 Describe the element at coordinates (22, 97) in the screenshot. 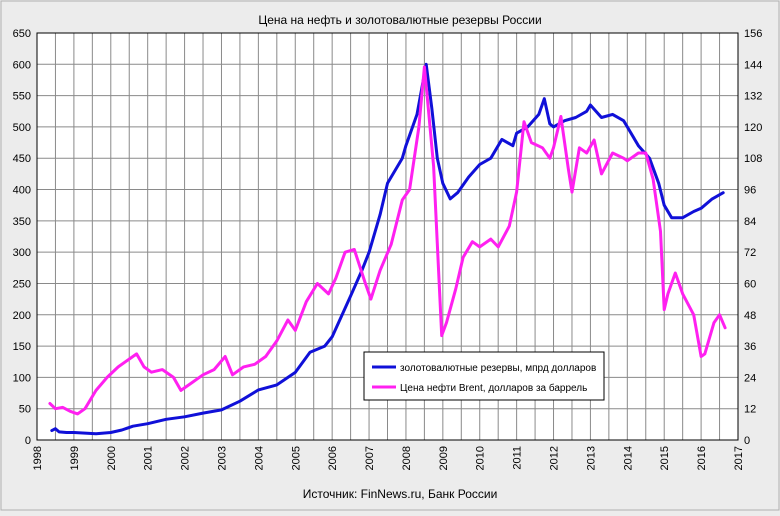

I see `y-left-tick-label: 550` at that location.